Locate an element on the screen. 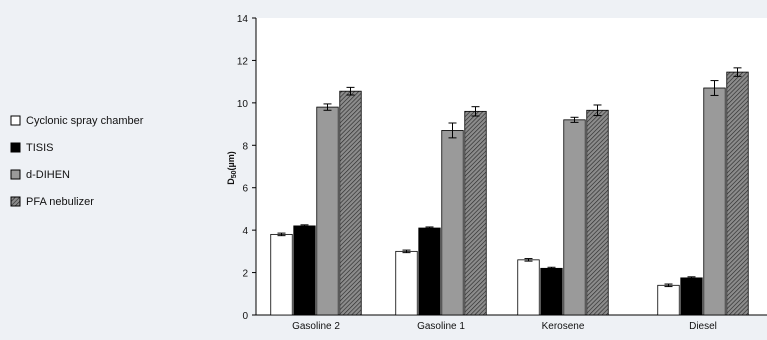 This screenshot has width=767, height=340. x-tick-label: Kerosene is located at coordinates (563, 326).